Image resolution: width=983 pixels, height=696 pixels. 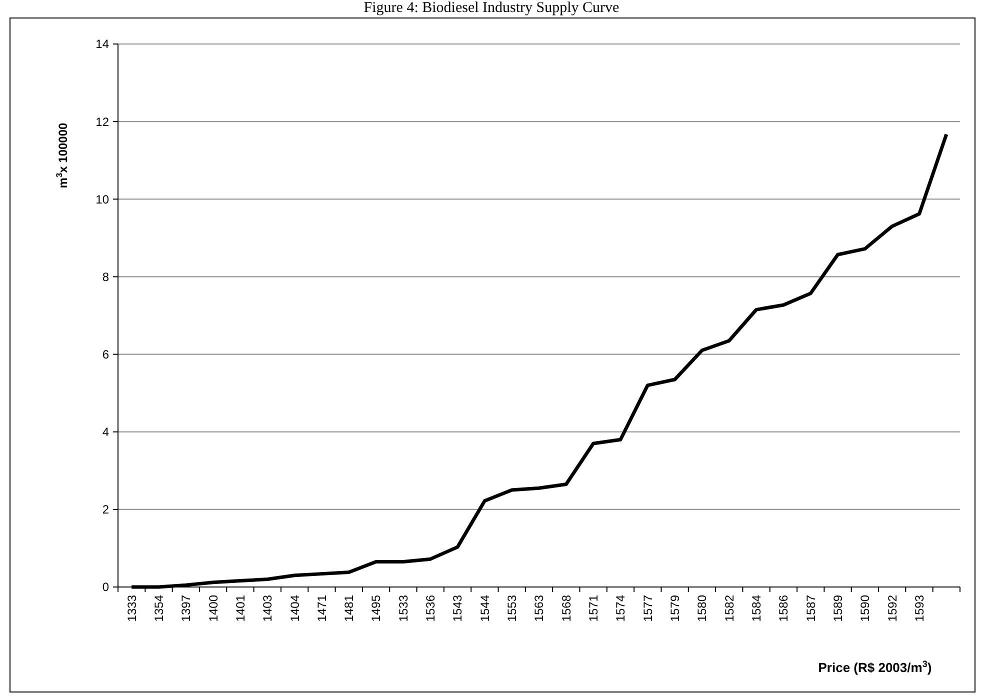 I want to click on y-tick-label: 4, so click(x=106, y=432).